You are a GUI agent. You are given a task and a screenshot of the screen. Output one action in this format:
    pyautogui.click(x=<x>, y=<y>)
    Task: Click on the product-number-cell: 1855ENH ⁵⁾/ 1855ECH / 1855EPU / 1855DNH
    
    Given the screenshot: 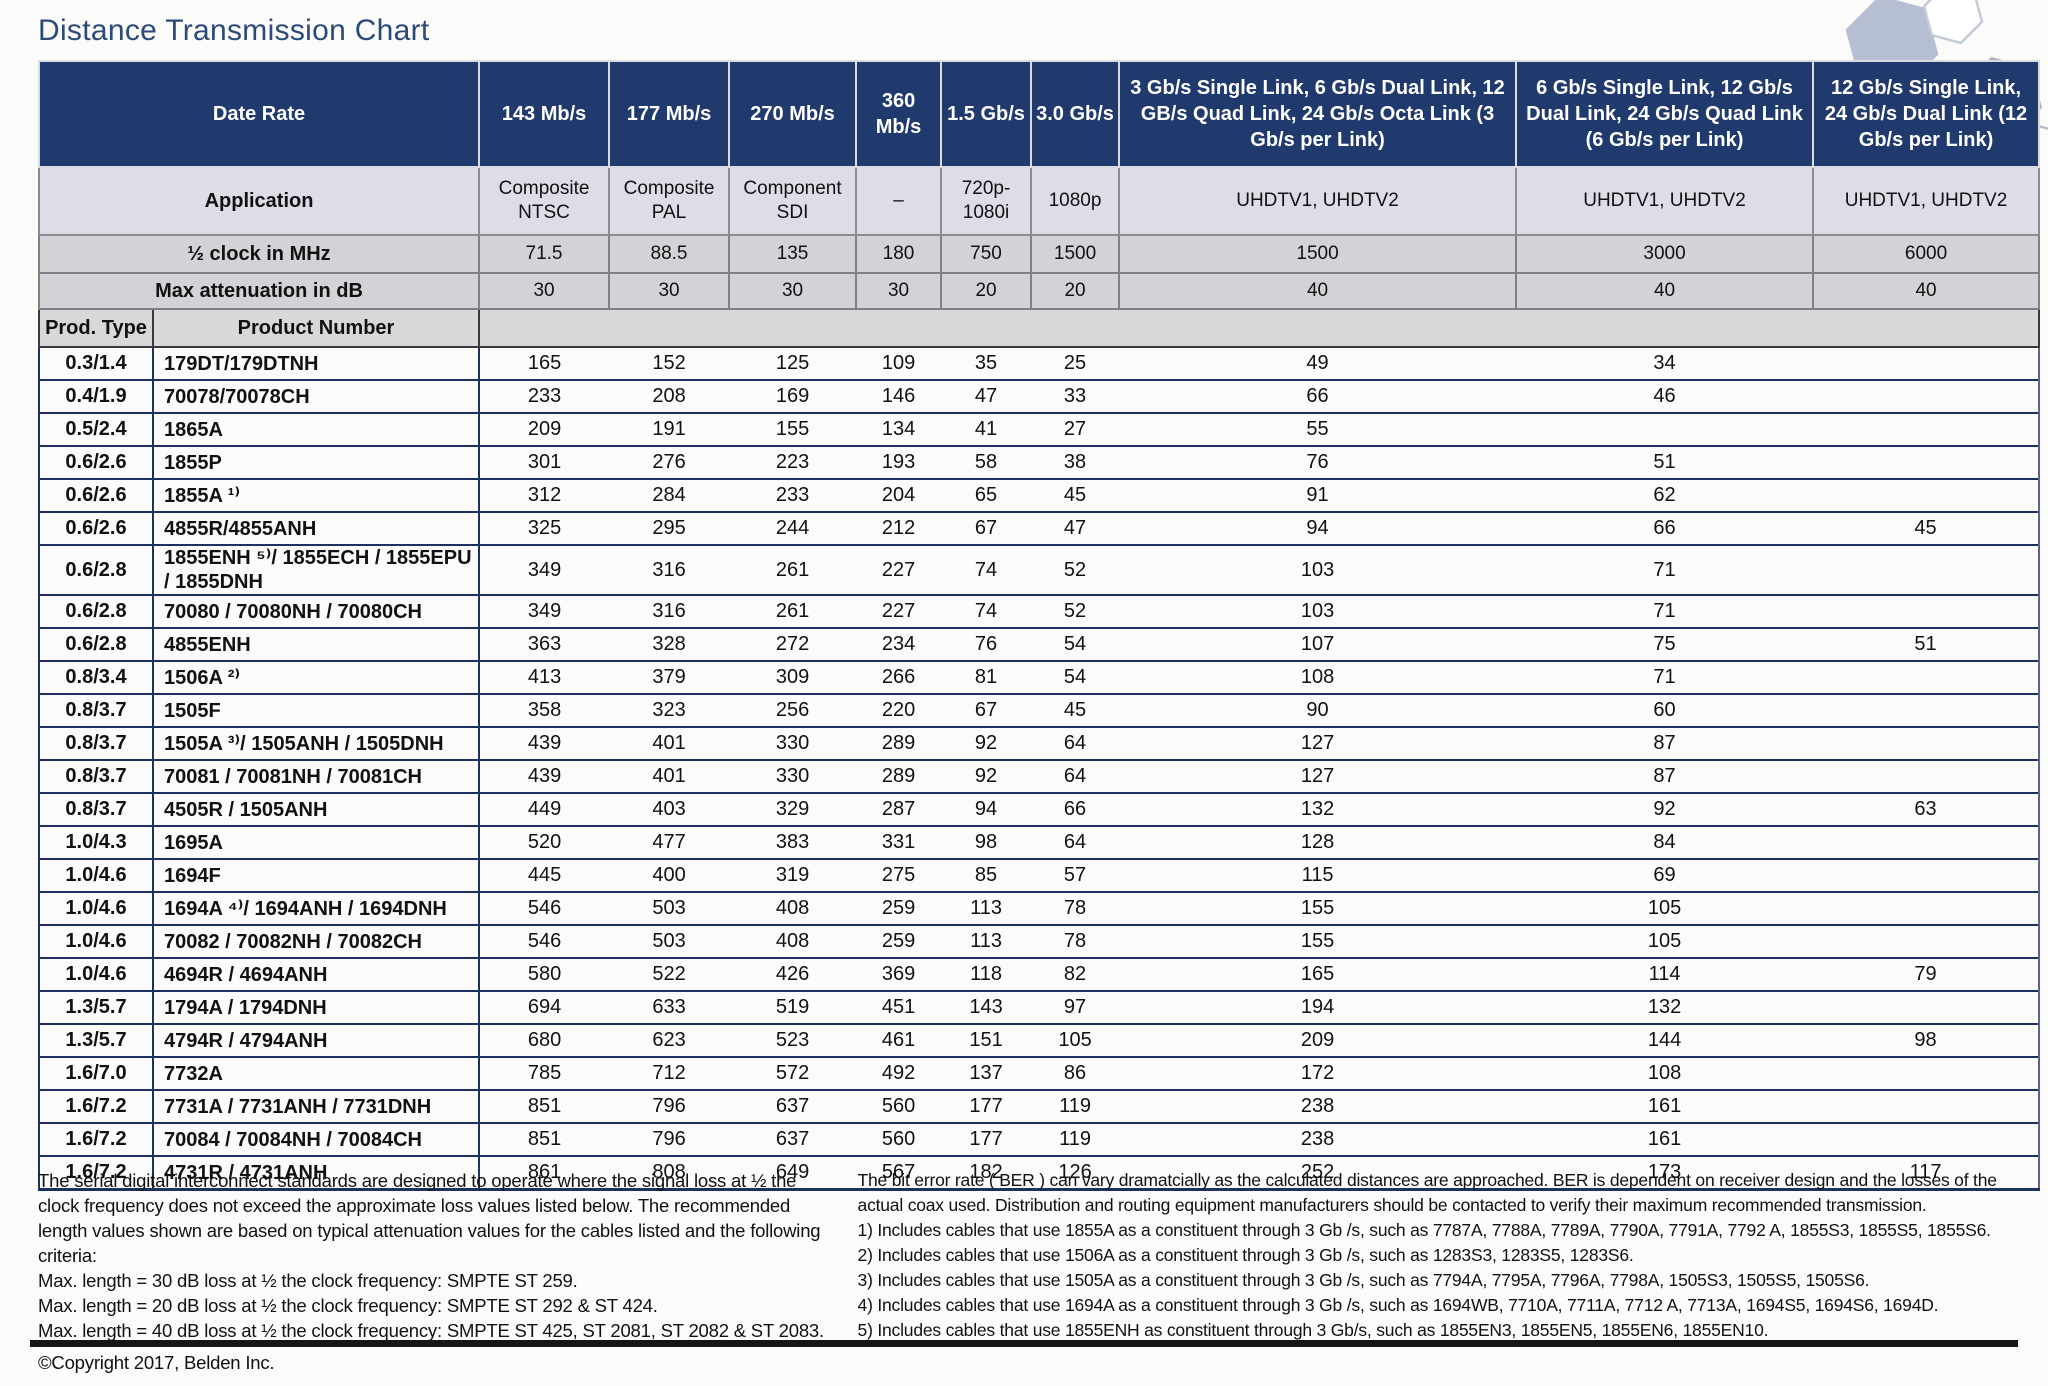 What is the action you would take?
    pyautogui.click(x=317, y=569)
    